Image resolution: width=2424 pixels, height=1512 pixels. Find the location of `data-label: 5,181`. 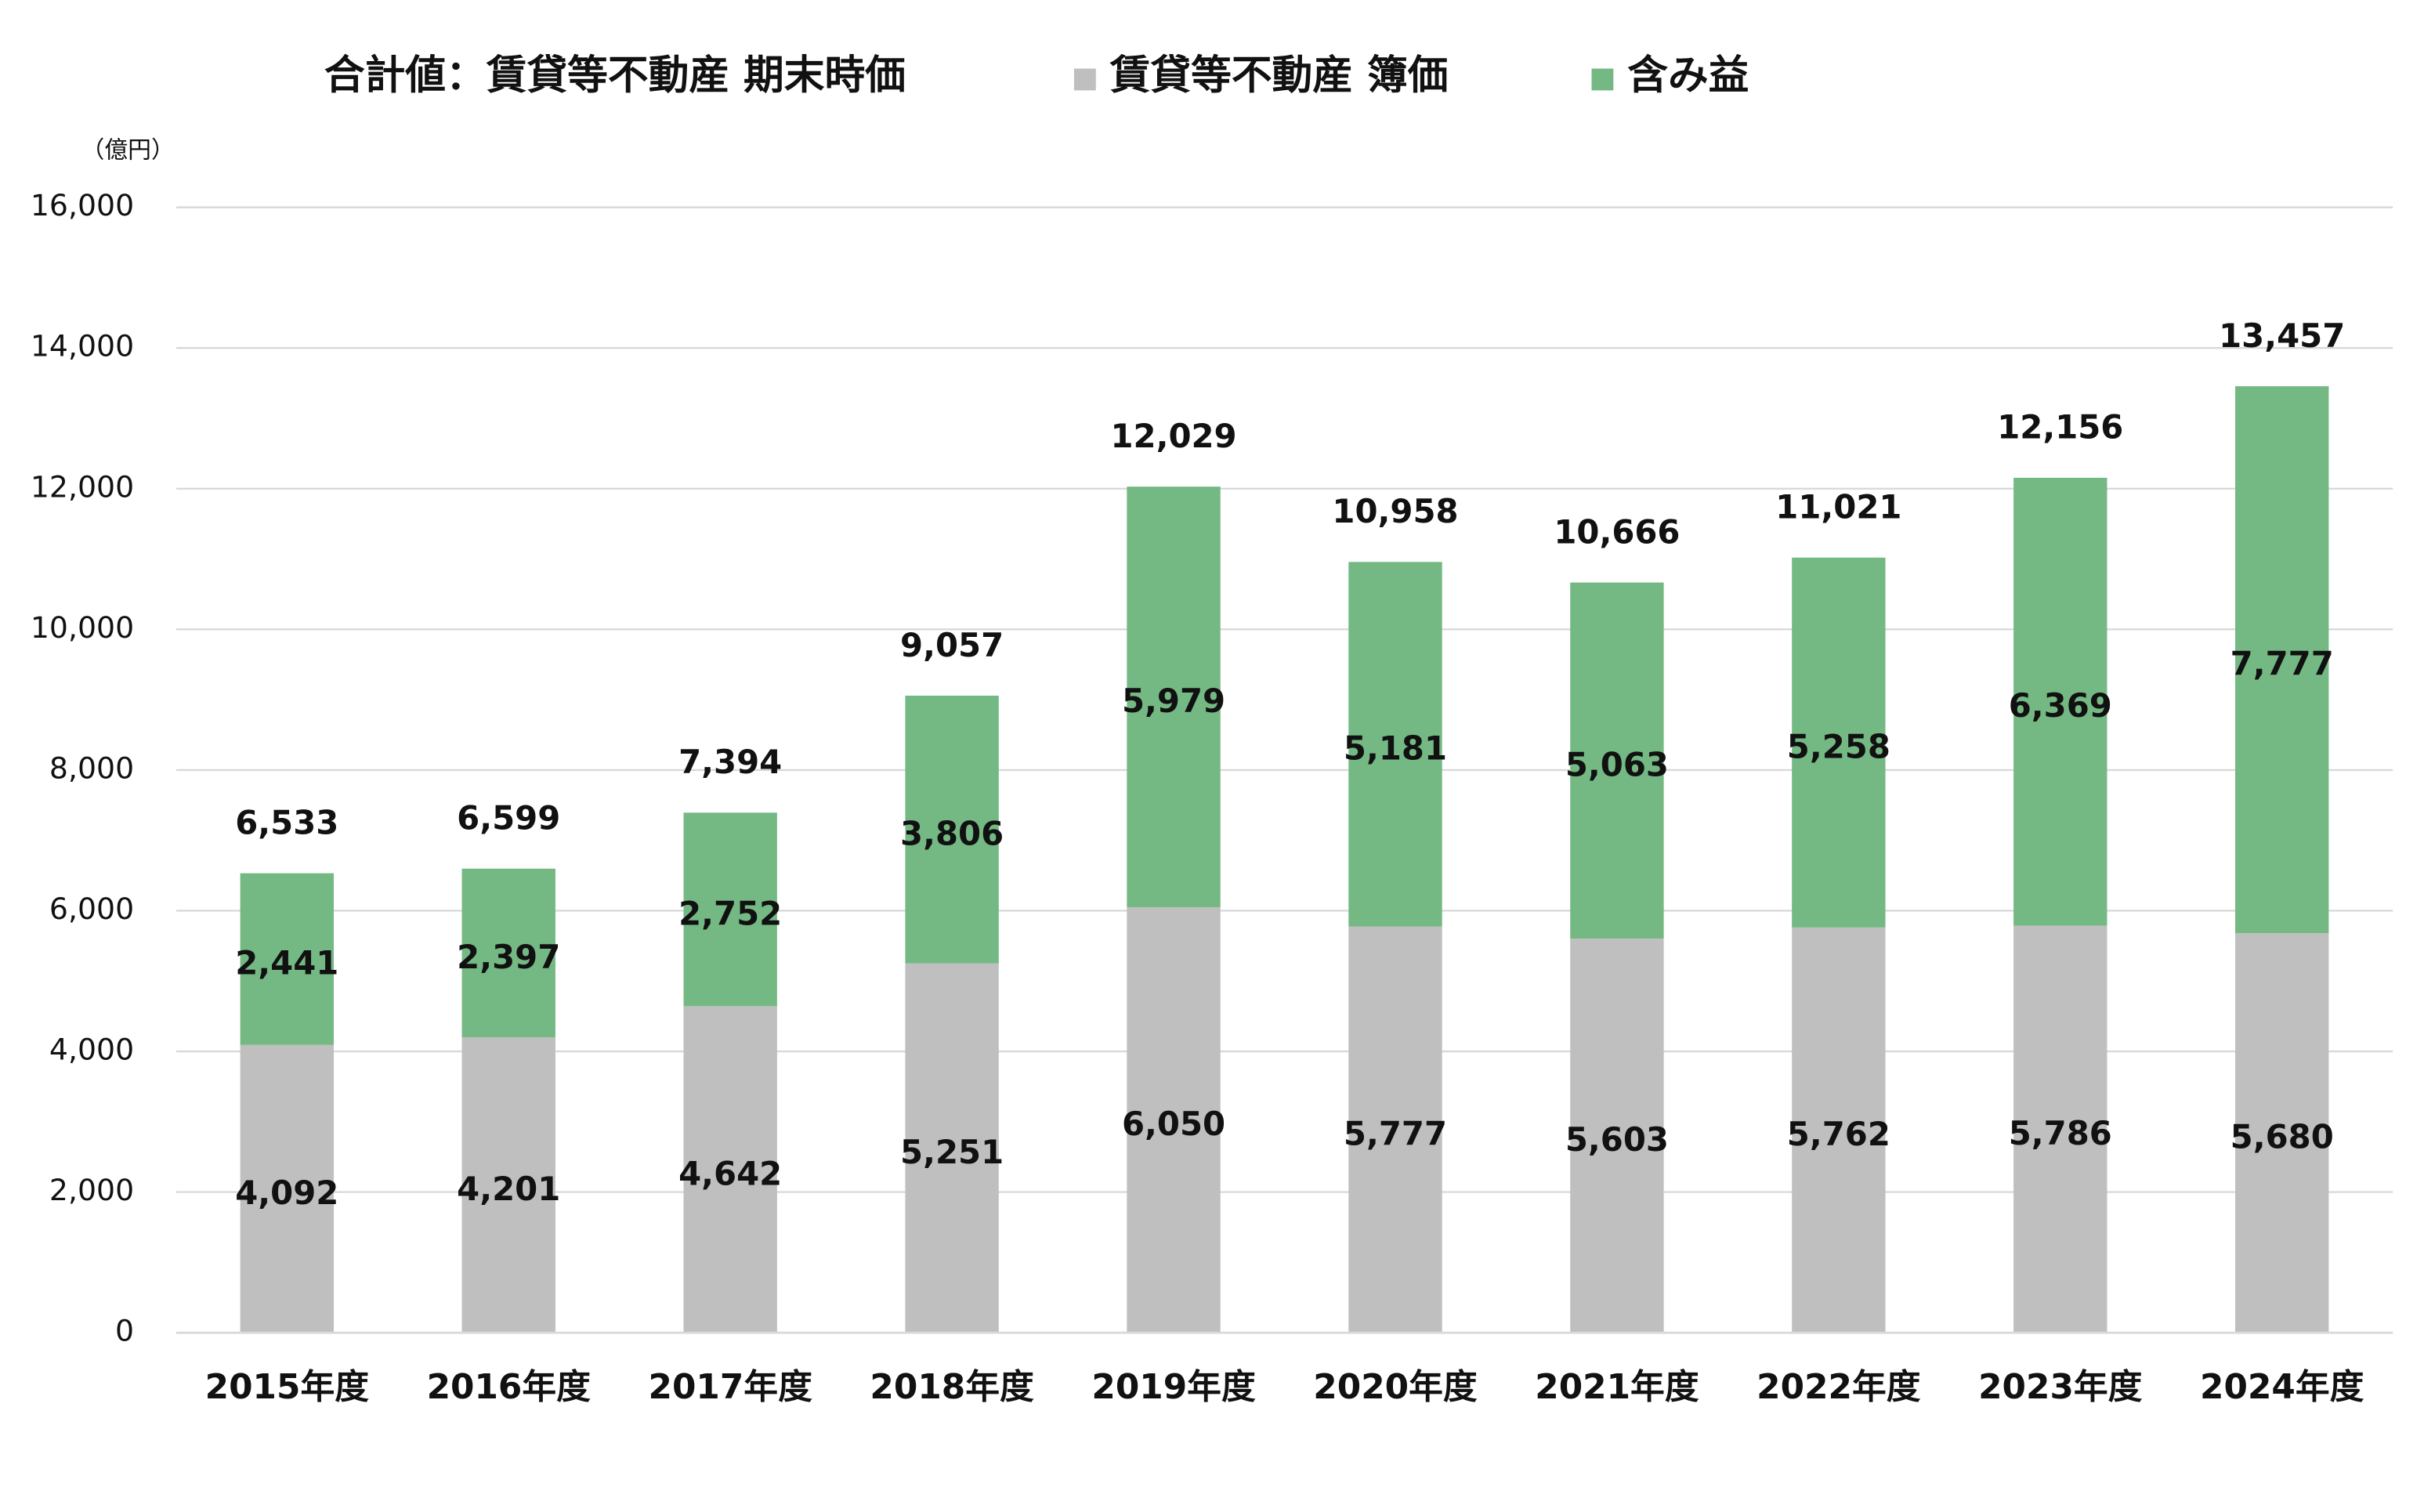

data-label: 5,181 is located at coordinates (1395, 748).